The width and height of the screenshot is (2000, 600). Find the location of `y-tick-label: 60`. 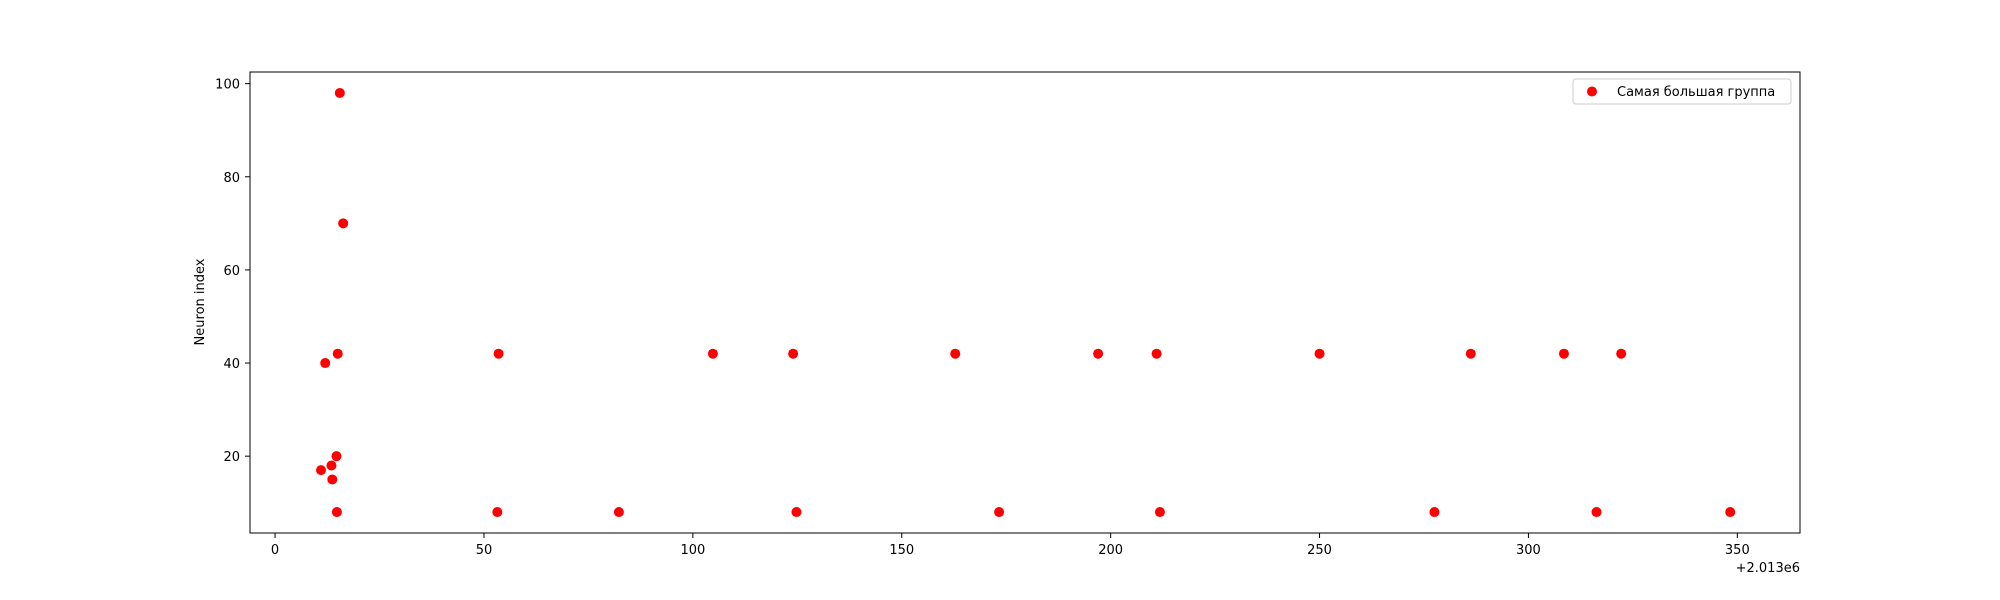

y-tick-label: 60 is located at coordinates (231, 271).